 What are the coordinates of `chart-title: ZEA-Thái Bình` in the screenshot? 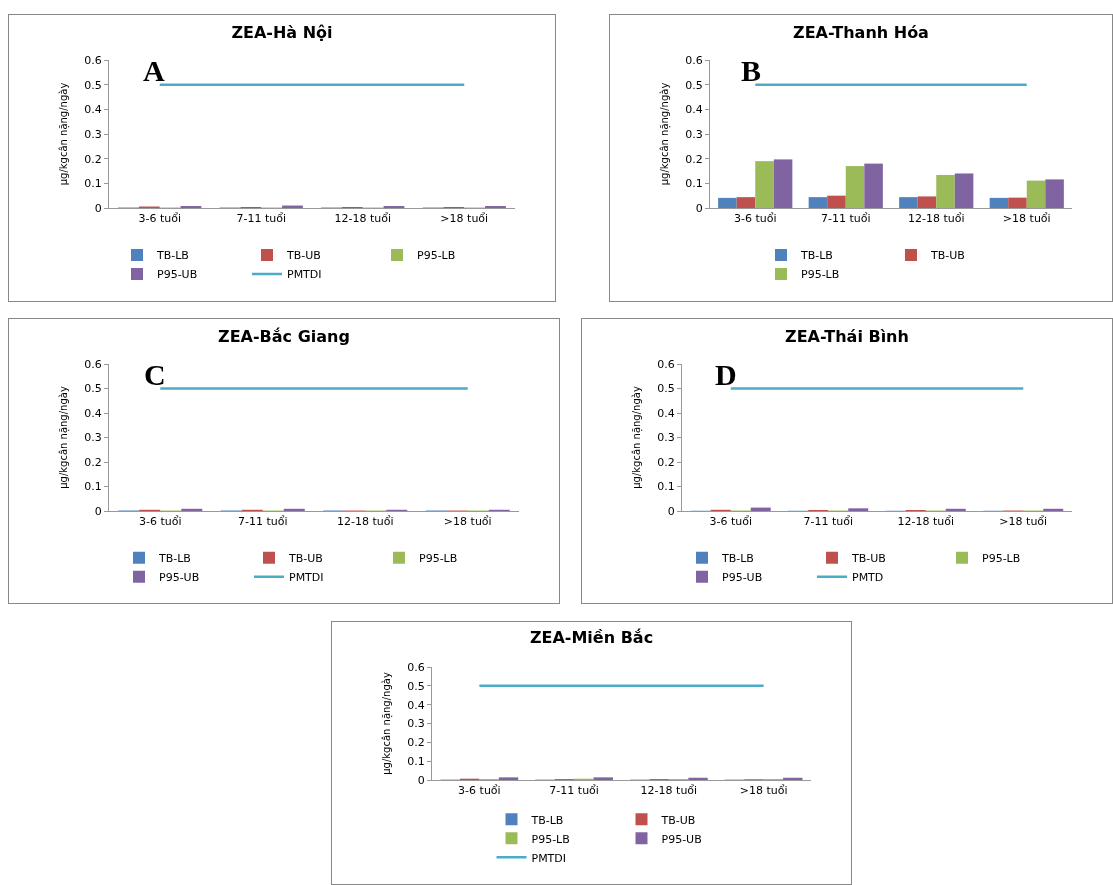 It's located at (847, 336).